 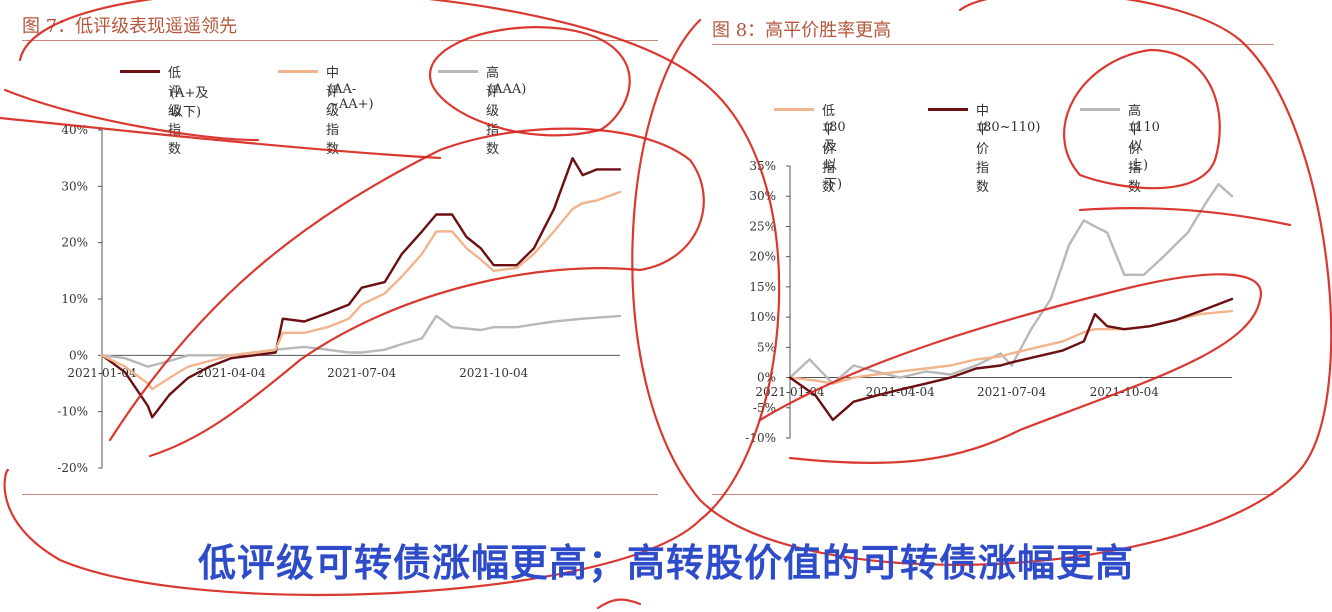 What do you see at coordinates (72, 468) in the screenshot?
I see `y-tick-label: -20%` at bounding box center [72, 468].